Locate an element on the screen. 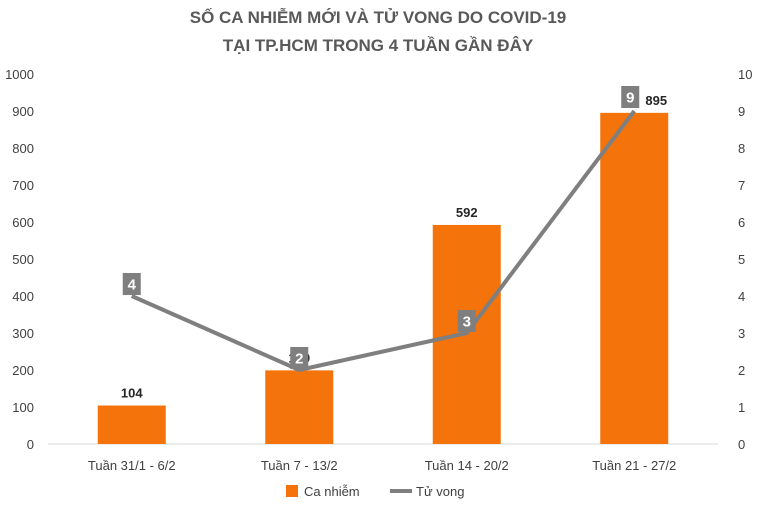  left-tick-label: 300 is located at coordinates (23, 333).